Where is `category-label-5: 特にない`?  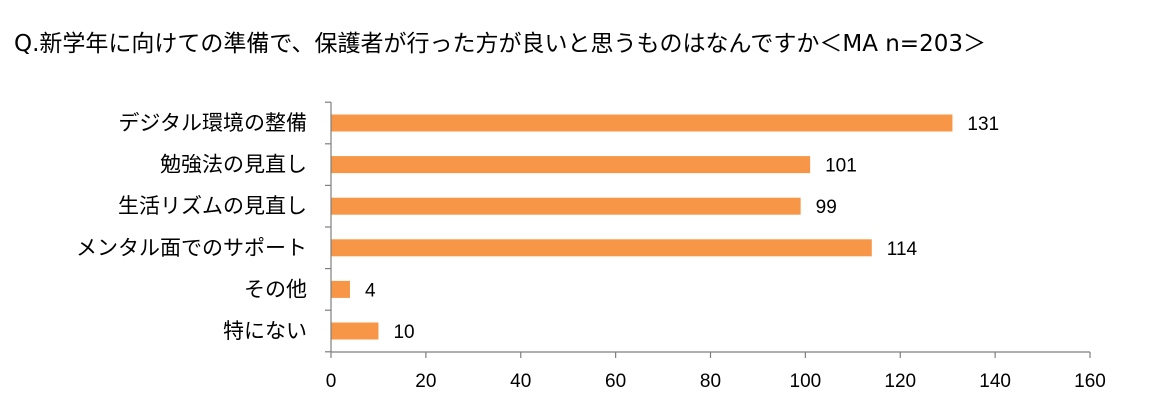 category-label-5: 特にない is located at coordinates (265, 331).